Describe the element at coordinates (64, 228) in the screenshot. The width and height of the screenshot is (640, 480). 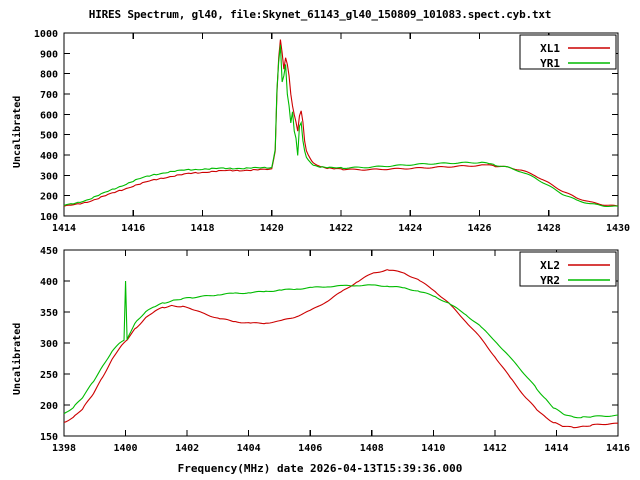
I see `top-panel-xtick-label: 1414` at that location.